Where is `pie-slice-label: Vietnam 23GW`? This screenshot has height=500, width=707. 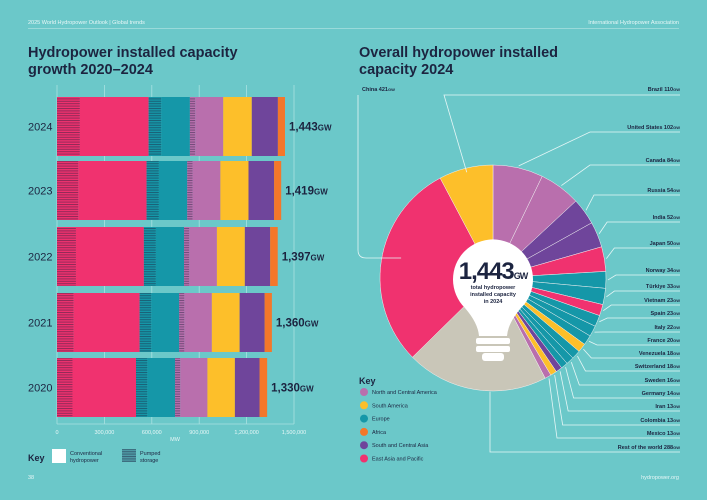 pie-slice-label: Vietnam 23GW is located at coordinates (662, 301).